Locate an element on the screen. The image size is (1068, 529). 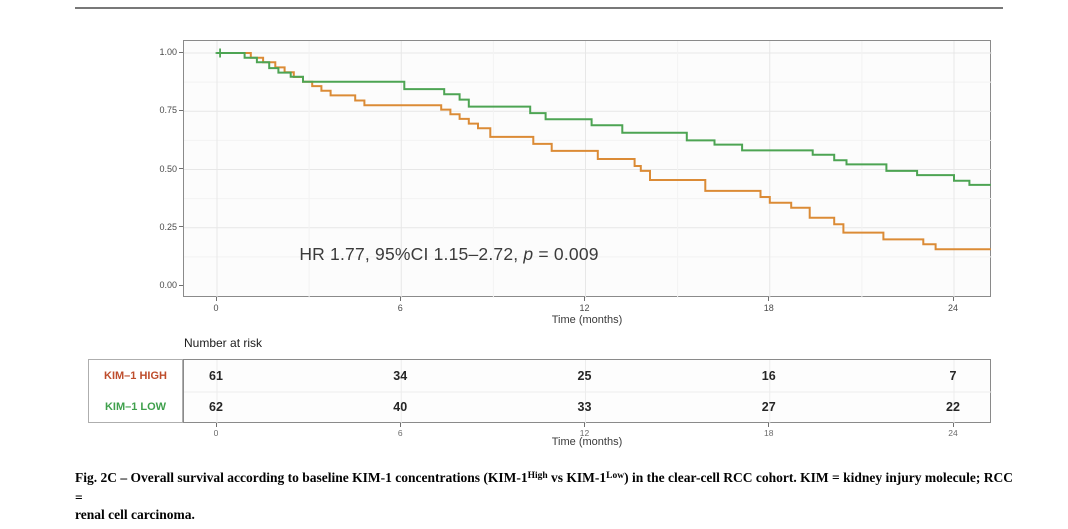
risk-count: 62 is located at coordinates (216, 407).